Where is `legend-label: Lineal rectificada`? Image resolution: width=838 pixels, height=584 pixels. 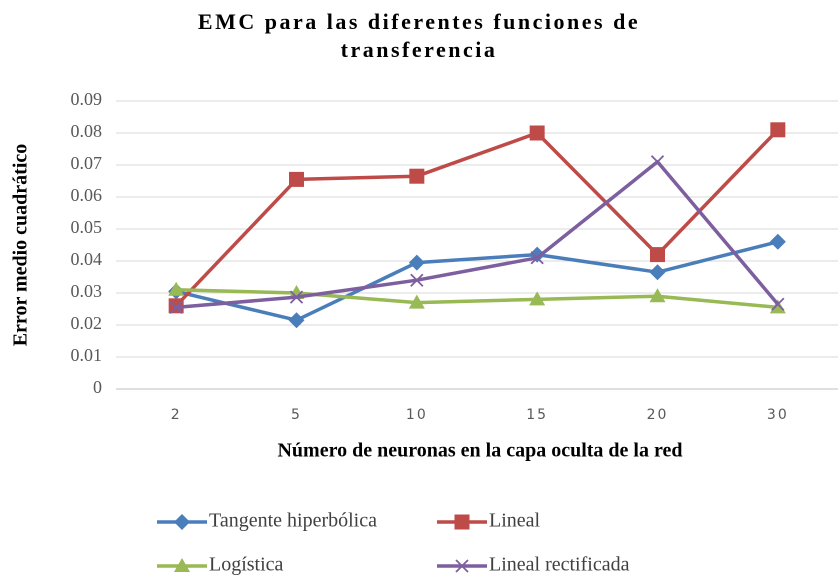
legend-label: Lineal rectificada is located at coordinates (559, 565).